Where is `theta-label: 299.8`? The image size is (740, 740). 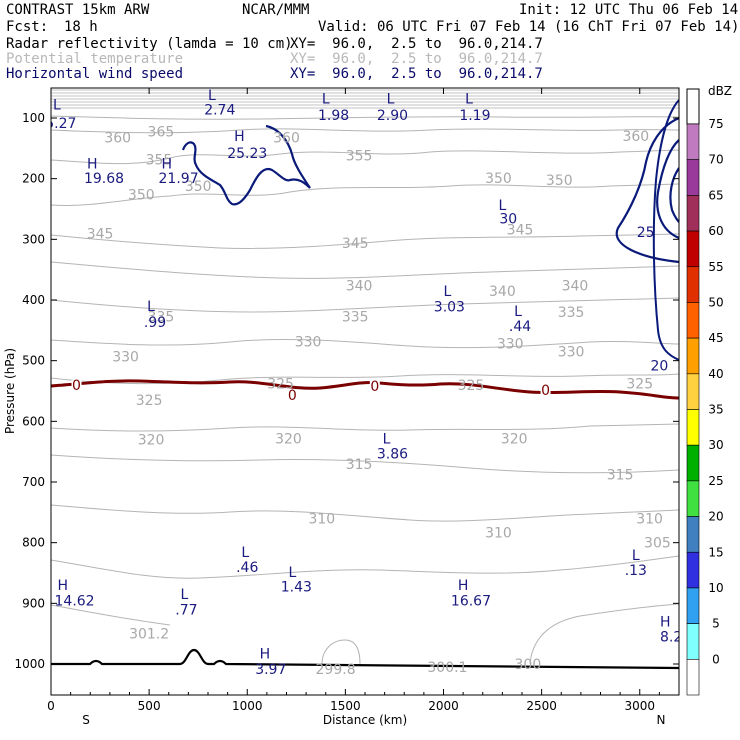 theta-label: 299.8 is located at coordinates (336, 670).